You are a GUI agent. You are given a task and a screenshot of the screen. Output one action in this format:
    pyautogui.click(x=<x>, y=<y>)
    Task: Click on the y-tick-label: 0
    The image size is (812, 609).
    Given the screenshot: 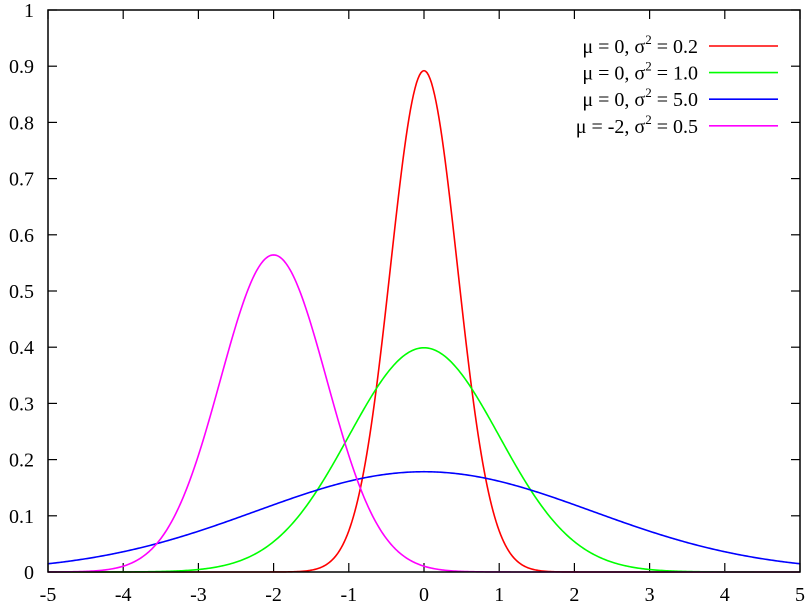 What is the action you would take?
    pyautogui.click(x=29, y=573)
    